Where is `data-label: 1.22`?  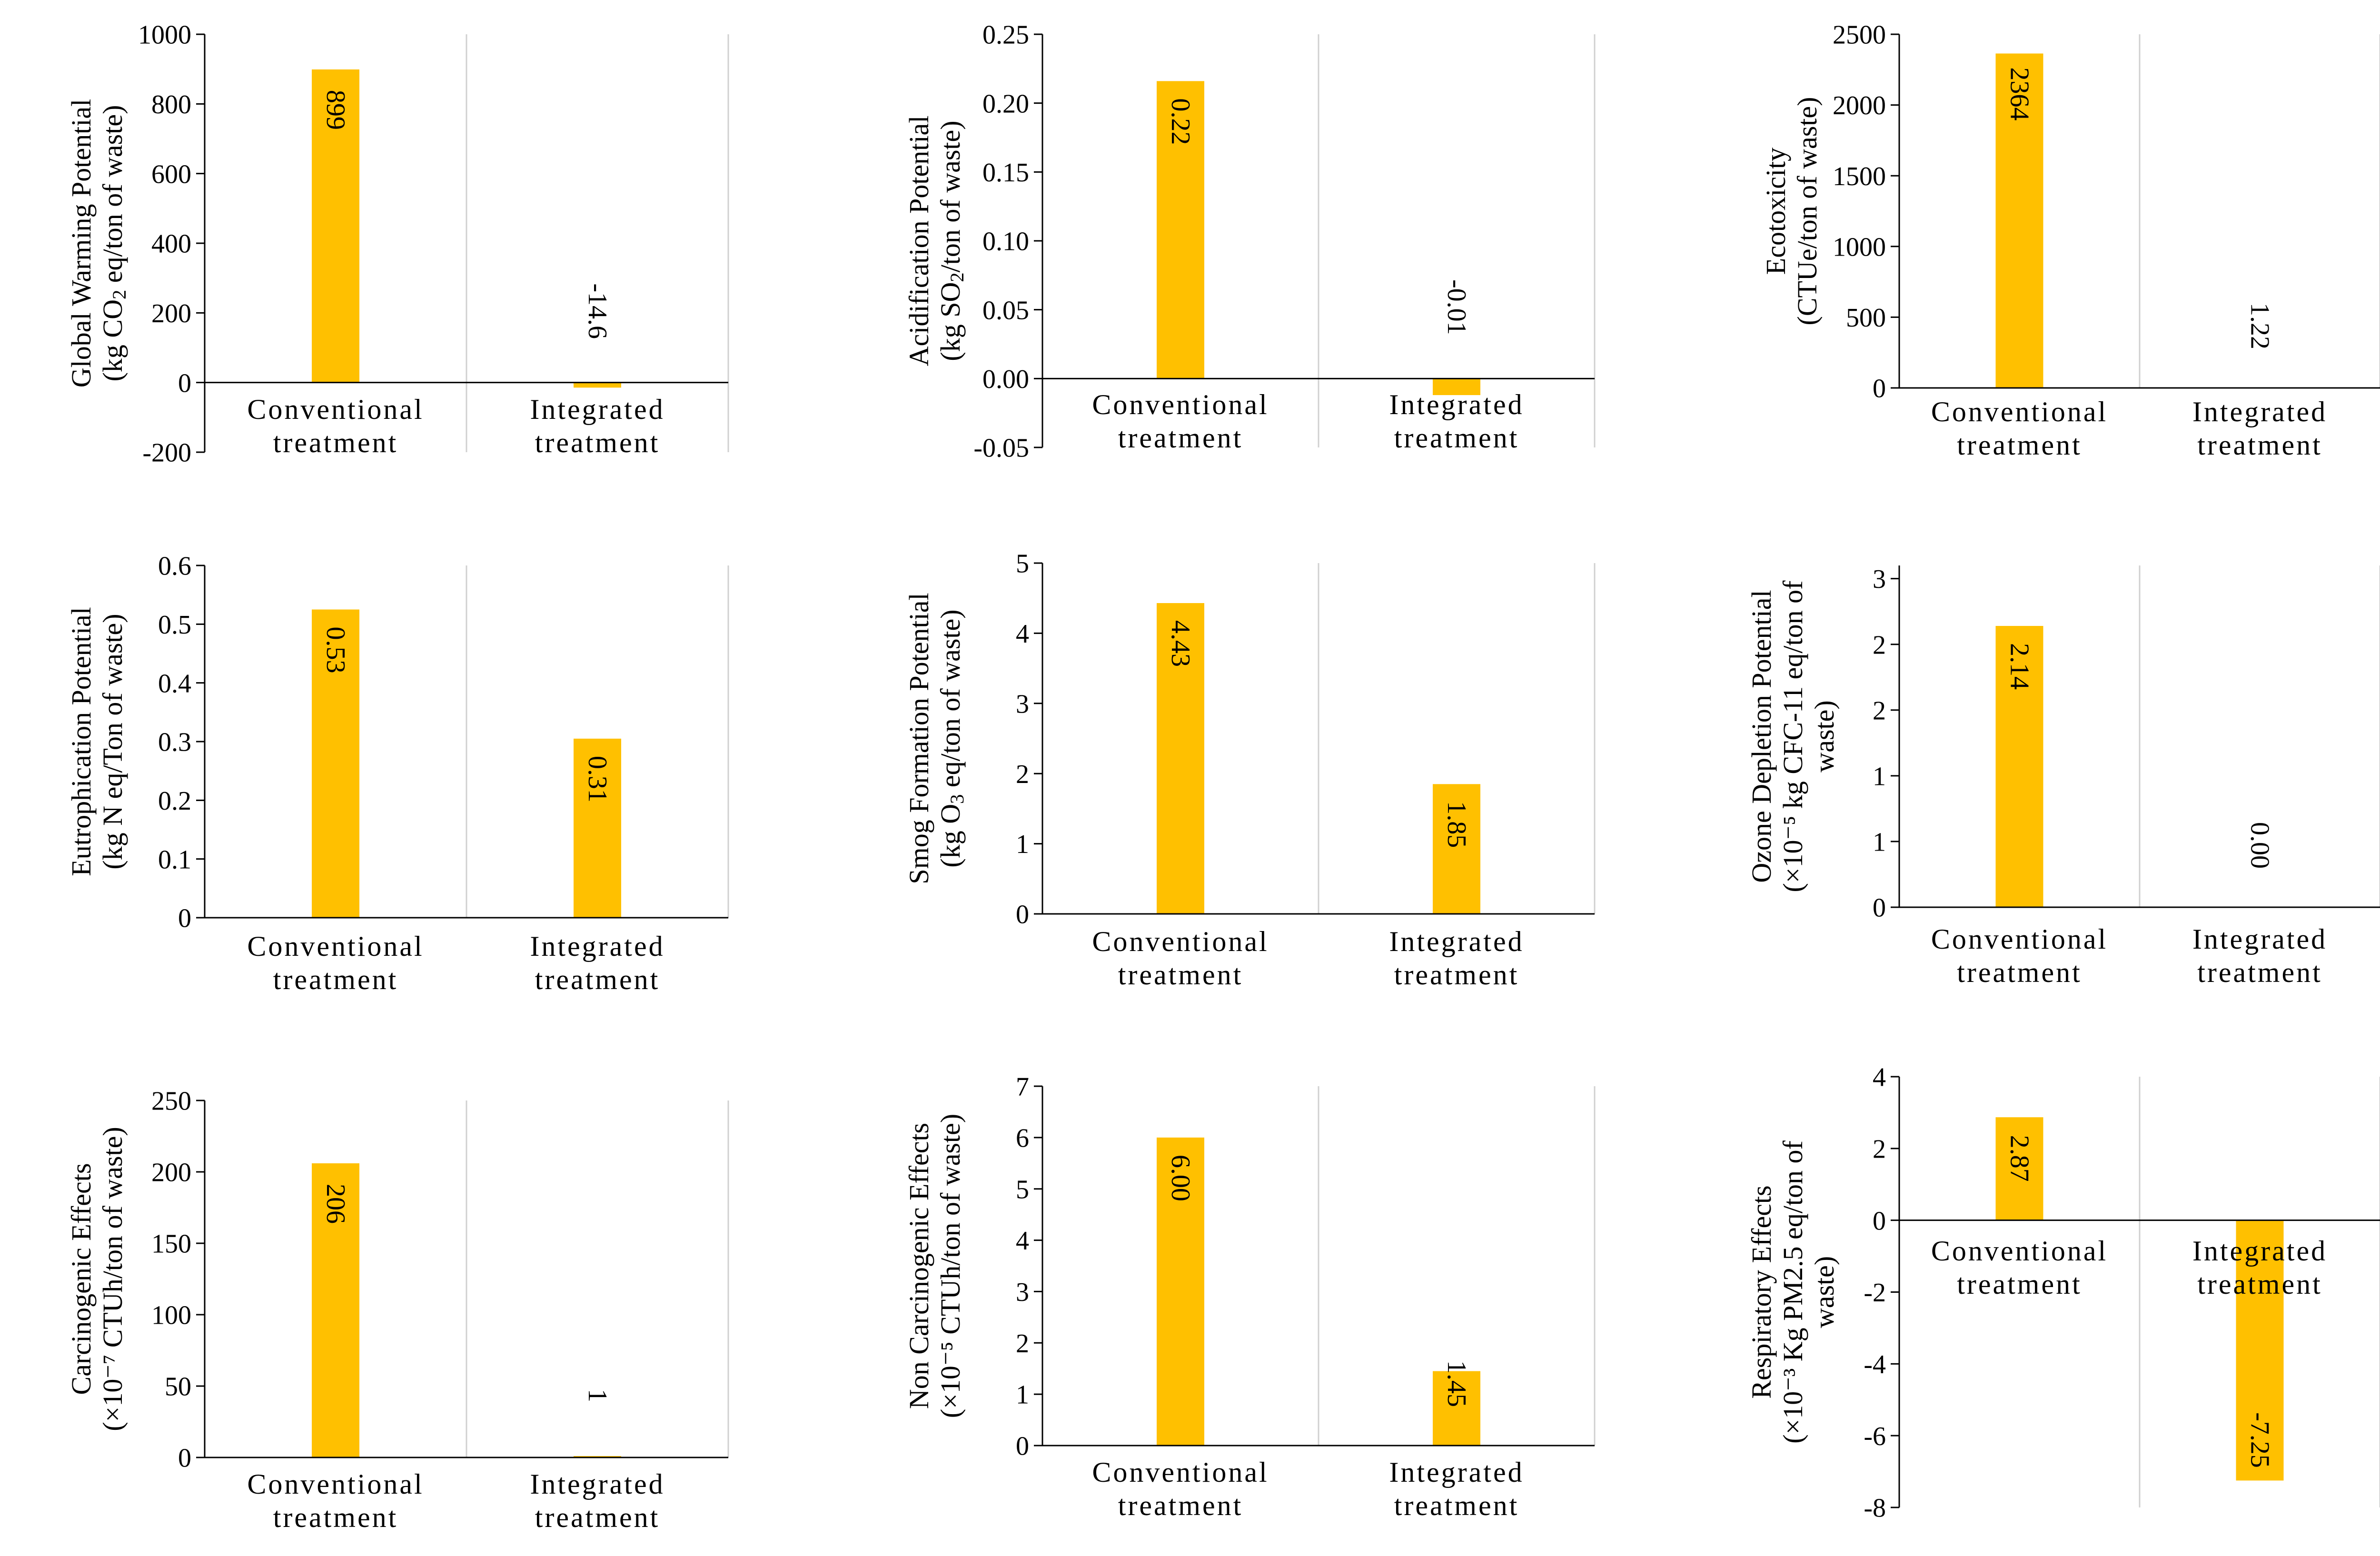 data-label: 1.22 is located at coordinates (2260, 326).